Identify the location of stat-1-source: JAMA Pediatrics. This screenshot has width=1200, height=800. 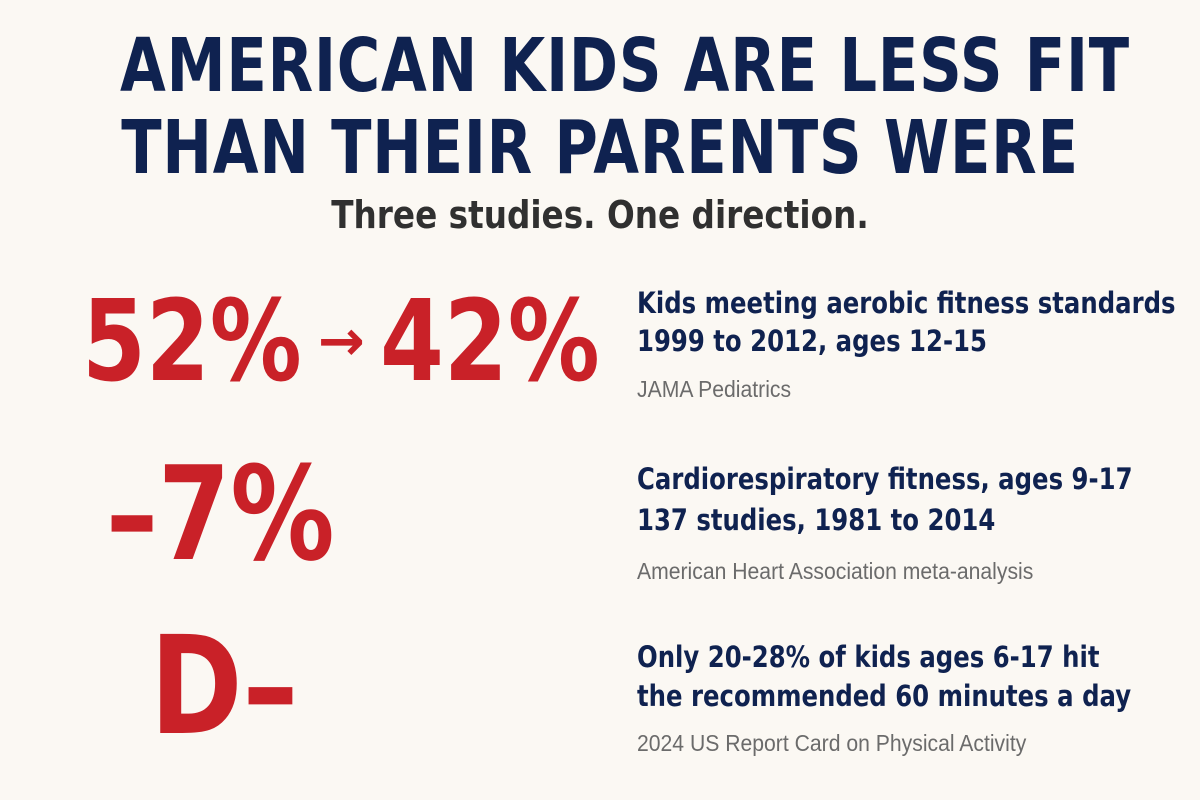
(714, 389).